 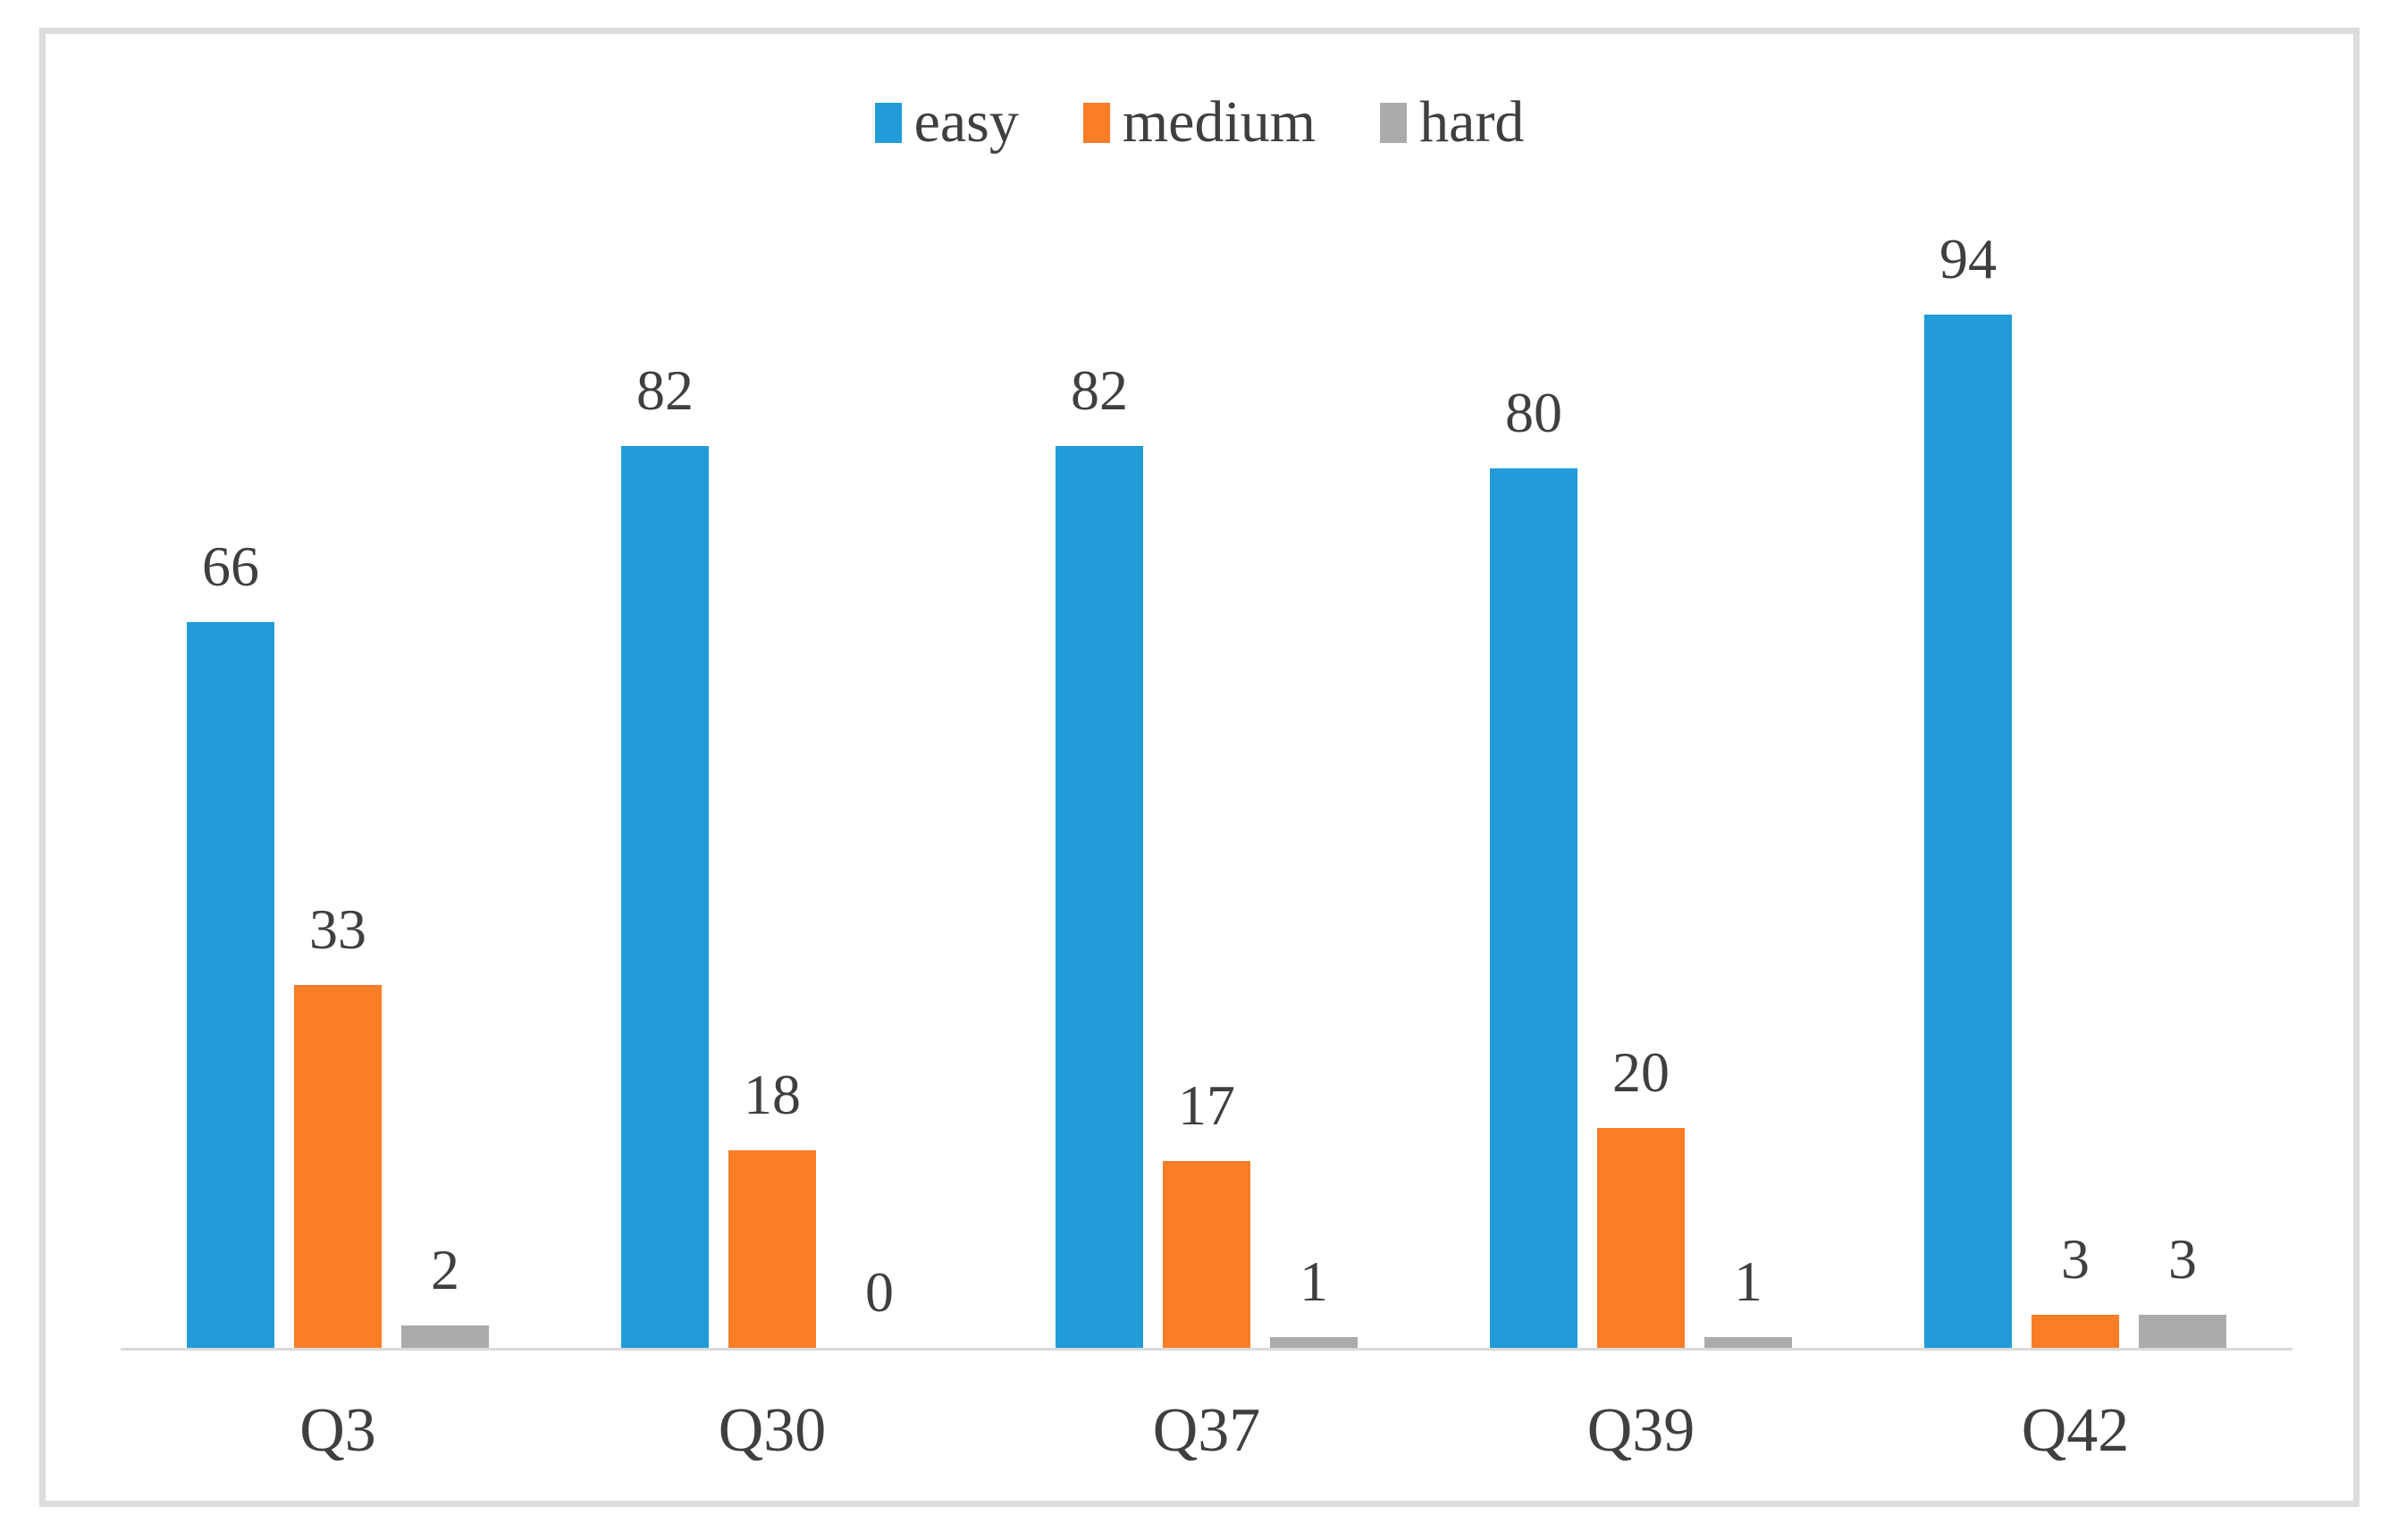 What do you see at coordinates (2182, 771) in the screenshot?
I see `bar-slot-hard: 3` at bounding box center [2182, 771].